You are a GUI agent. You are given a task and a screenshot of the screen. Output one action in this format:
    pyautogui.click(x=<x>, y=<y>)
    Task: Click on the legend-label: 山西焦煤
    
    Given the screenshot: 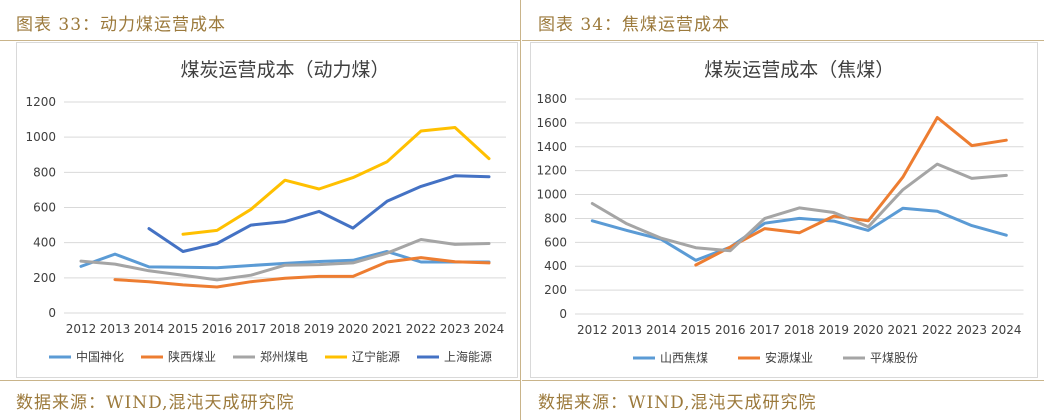 What is the action you would take?
    pyautogui.click(x=684, y=358)
    